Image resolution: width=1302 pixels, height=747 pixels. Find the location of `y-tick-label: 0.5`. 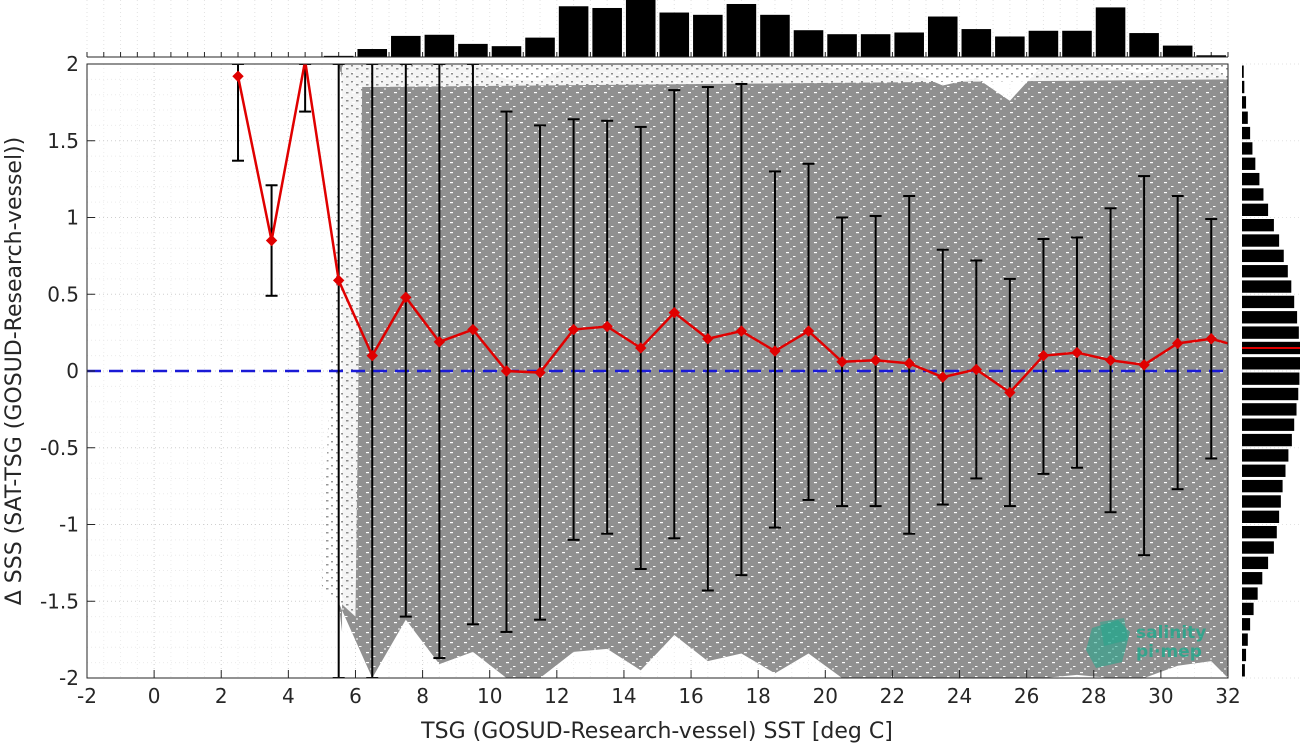

y-tick-label: 0.5 is located at coordinates (63, 294).